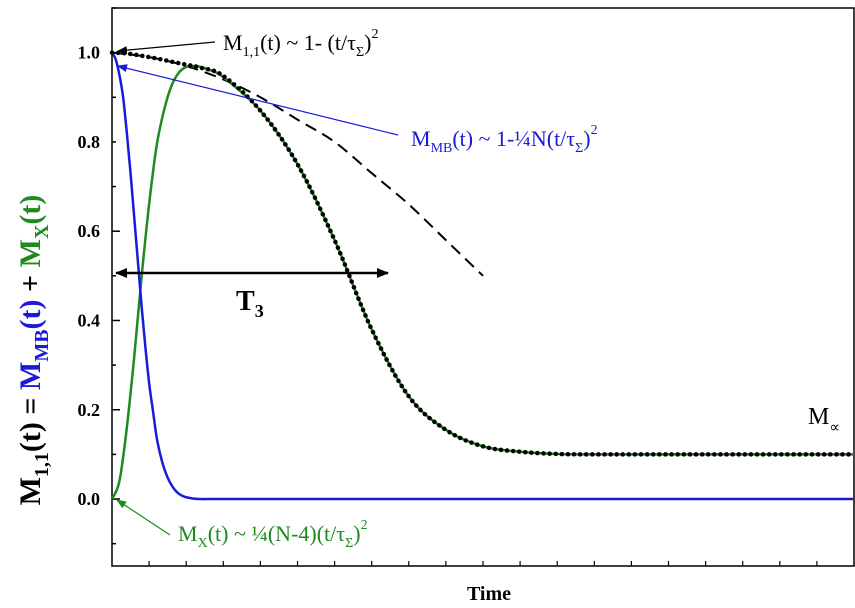 This screenshot has height=608, width=855. I want to click on y-tick-label: 0.4, so click(89, 320).